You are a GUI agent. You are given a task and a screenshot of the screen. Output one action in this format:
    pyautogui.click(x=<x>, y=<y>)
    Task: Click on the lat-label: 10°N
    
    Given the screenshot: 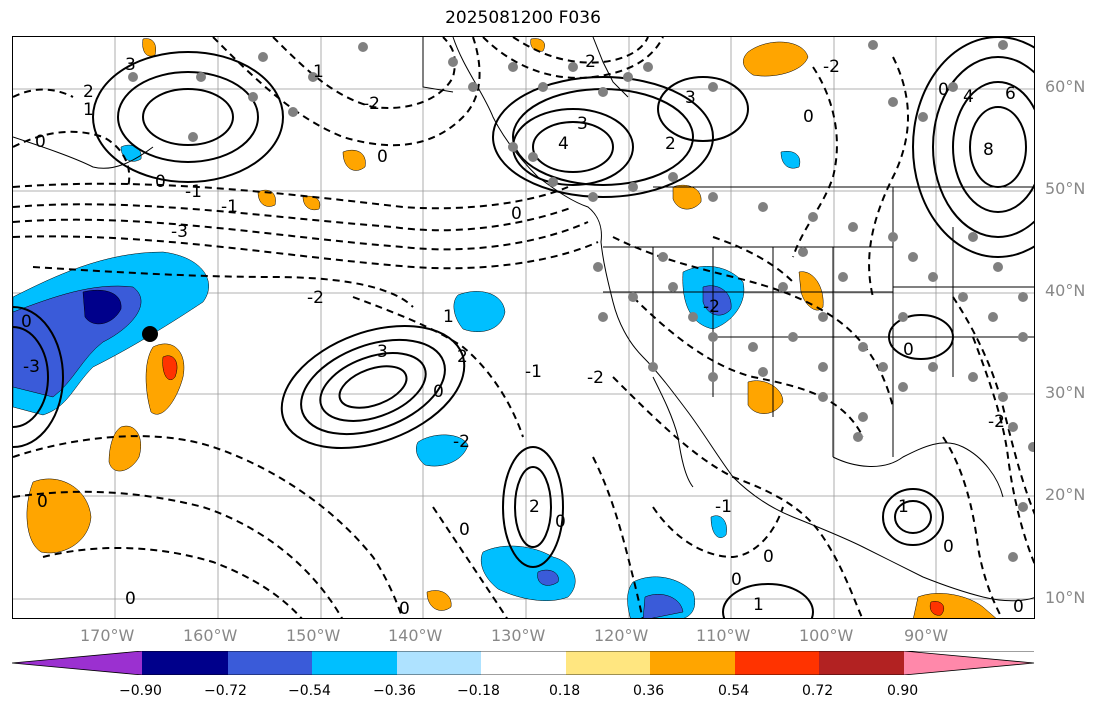 What is the action you would take?
    pyautogui.click(x=1065, y=597)
    